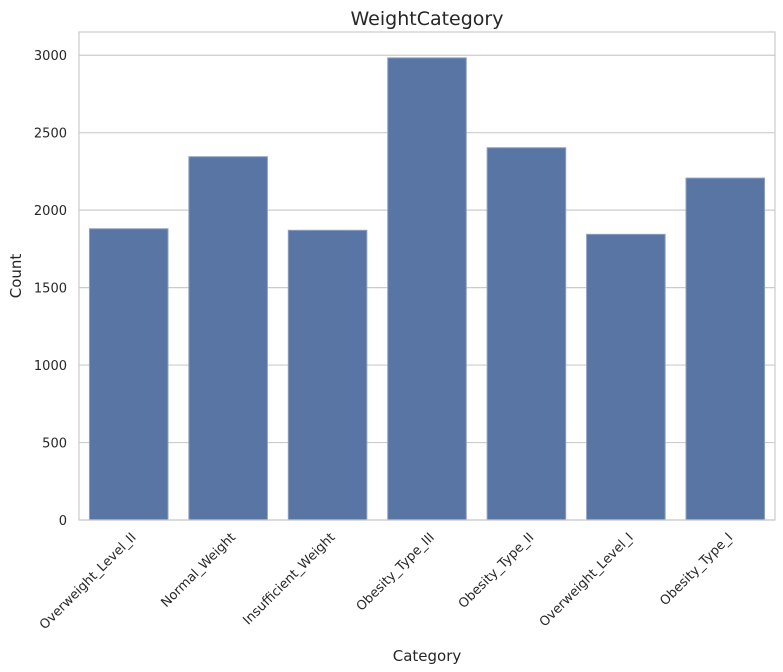 The image size is (783, 672). What do you see at coordinates (587, 580) in the screenshot?
I see `x-tick-label: Overweight_Level_I` at bounding box center [587, 580].